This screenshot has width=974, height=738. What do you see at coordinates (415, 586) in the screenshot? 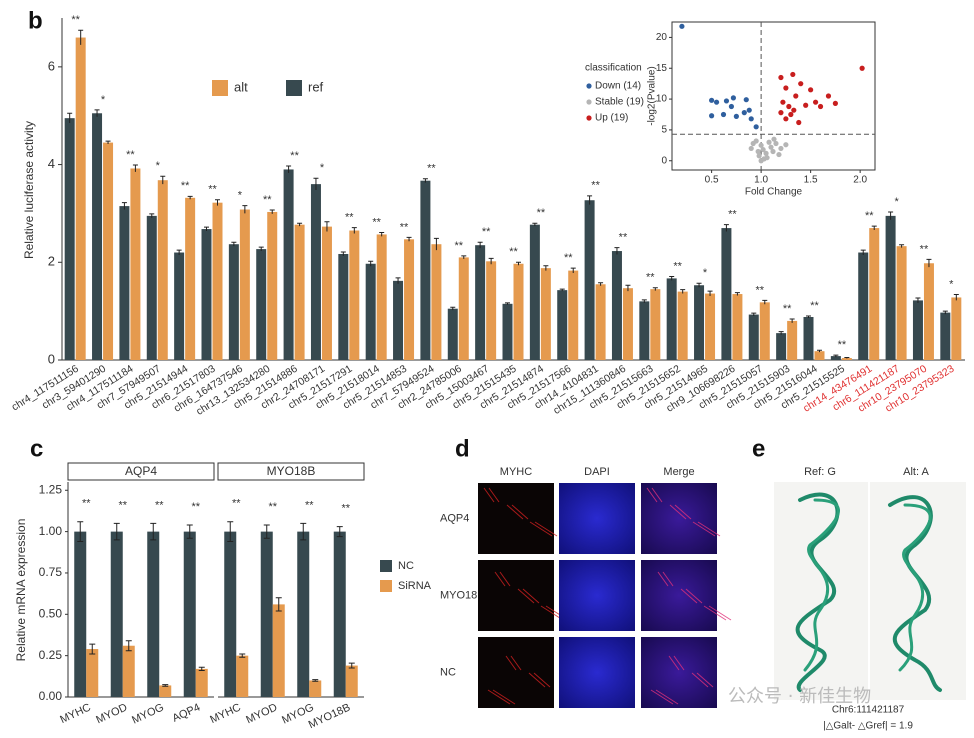
I see `legend-label: SiRNA` at bounding box center [415, 586].